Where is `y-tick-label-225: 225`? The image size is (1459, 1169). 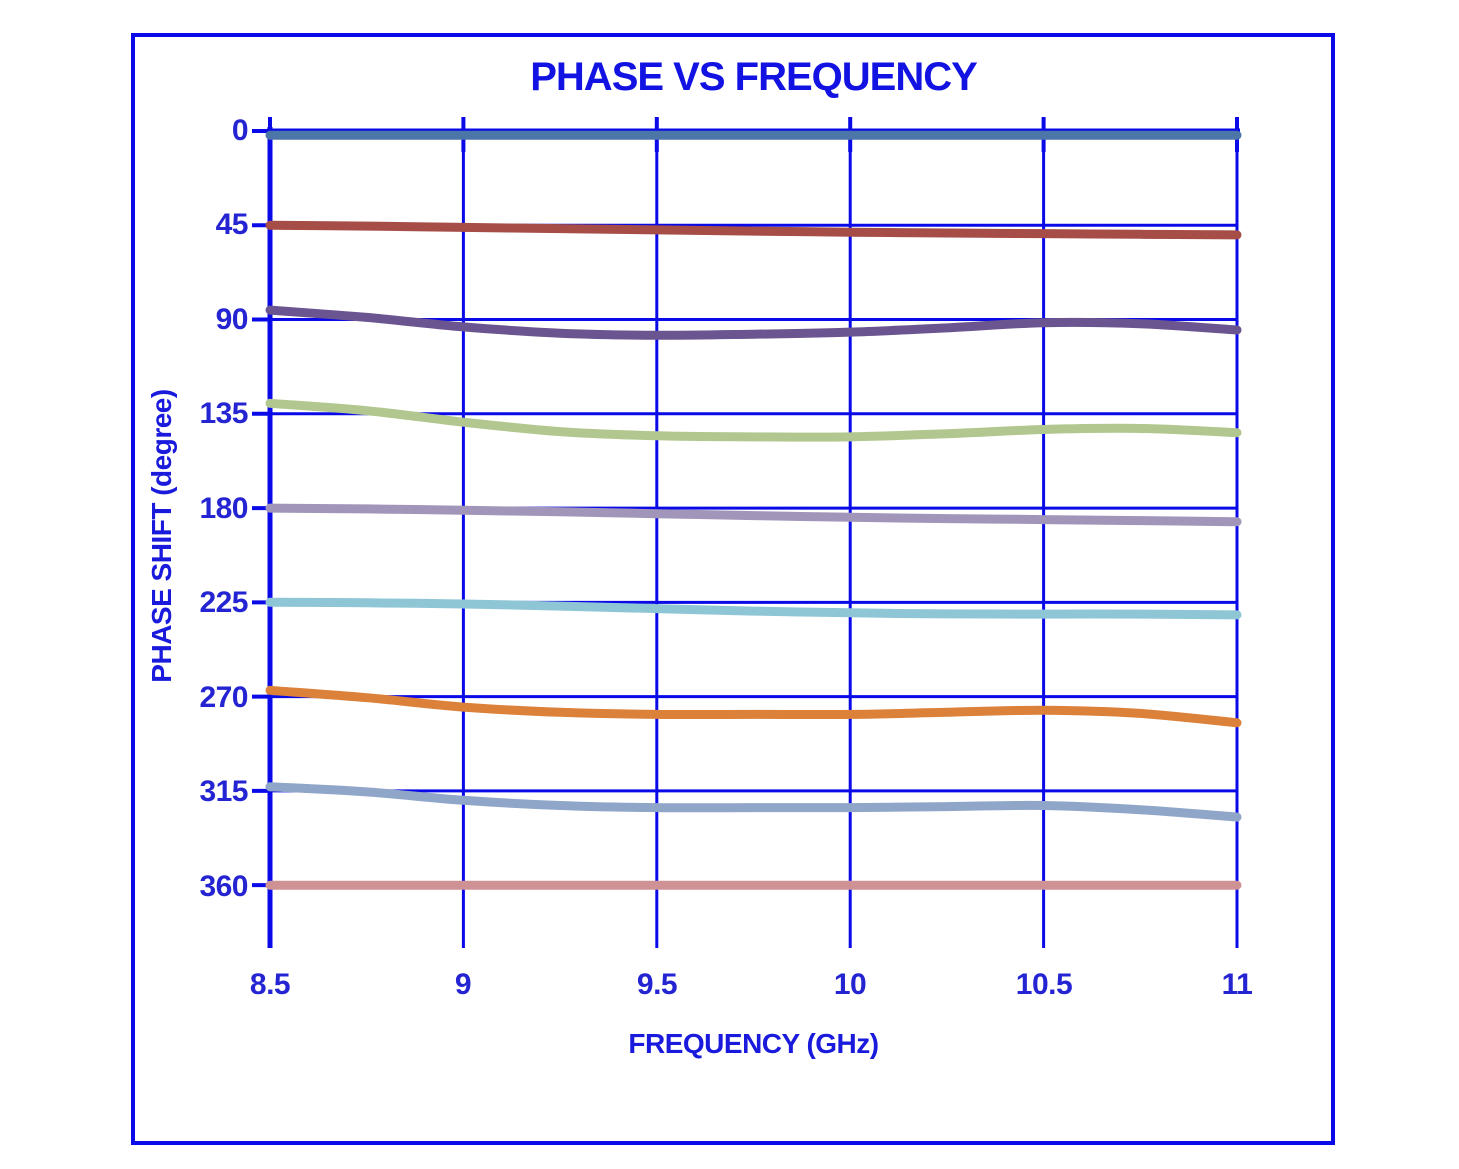
y-tick-label-225: 225 is located at coordinates (223, 602).